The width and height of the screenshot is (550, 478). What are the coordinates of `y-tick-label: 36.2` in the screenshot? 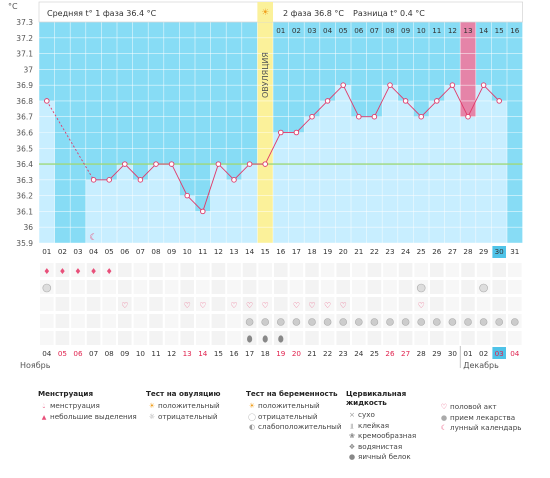 It's located at (24, 196).